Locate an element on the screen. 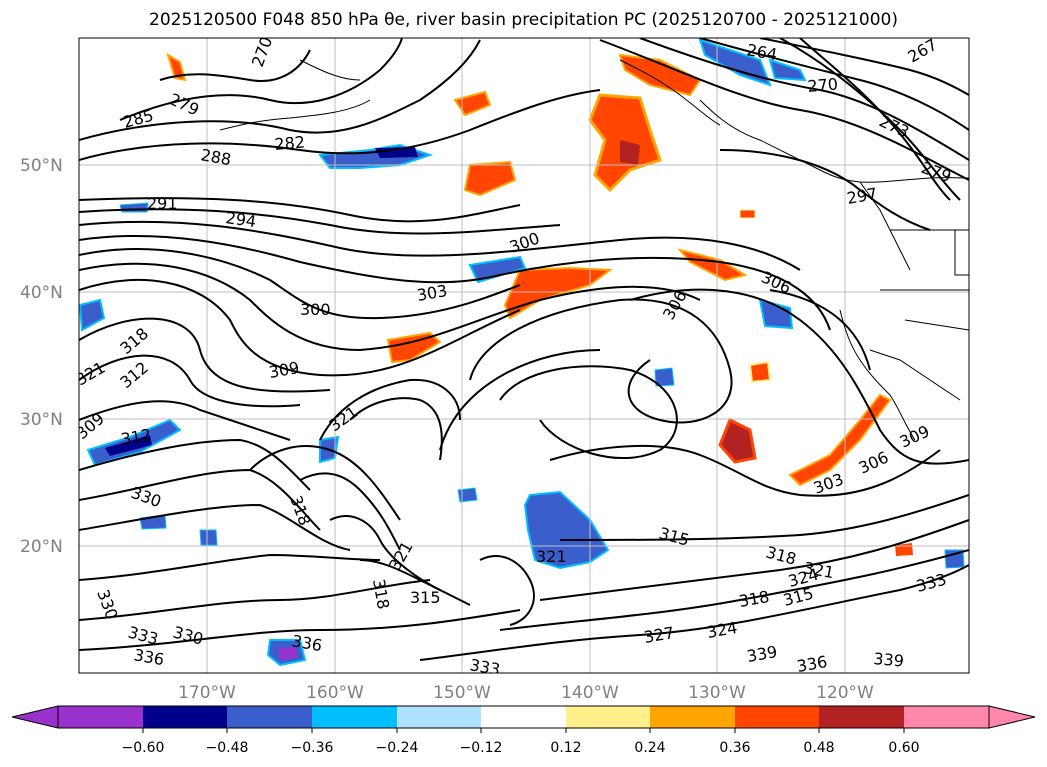  longitude-labels: 170°W 160°W 150°W 140°W 130°W 120°W is located at coordinates (526, 693).